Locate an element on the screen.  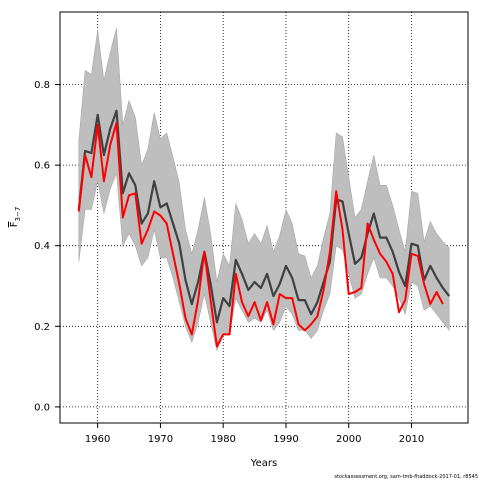
x-tick-label: 1970 is located at coordinates (160, 439).